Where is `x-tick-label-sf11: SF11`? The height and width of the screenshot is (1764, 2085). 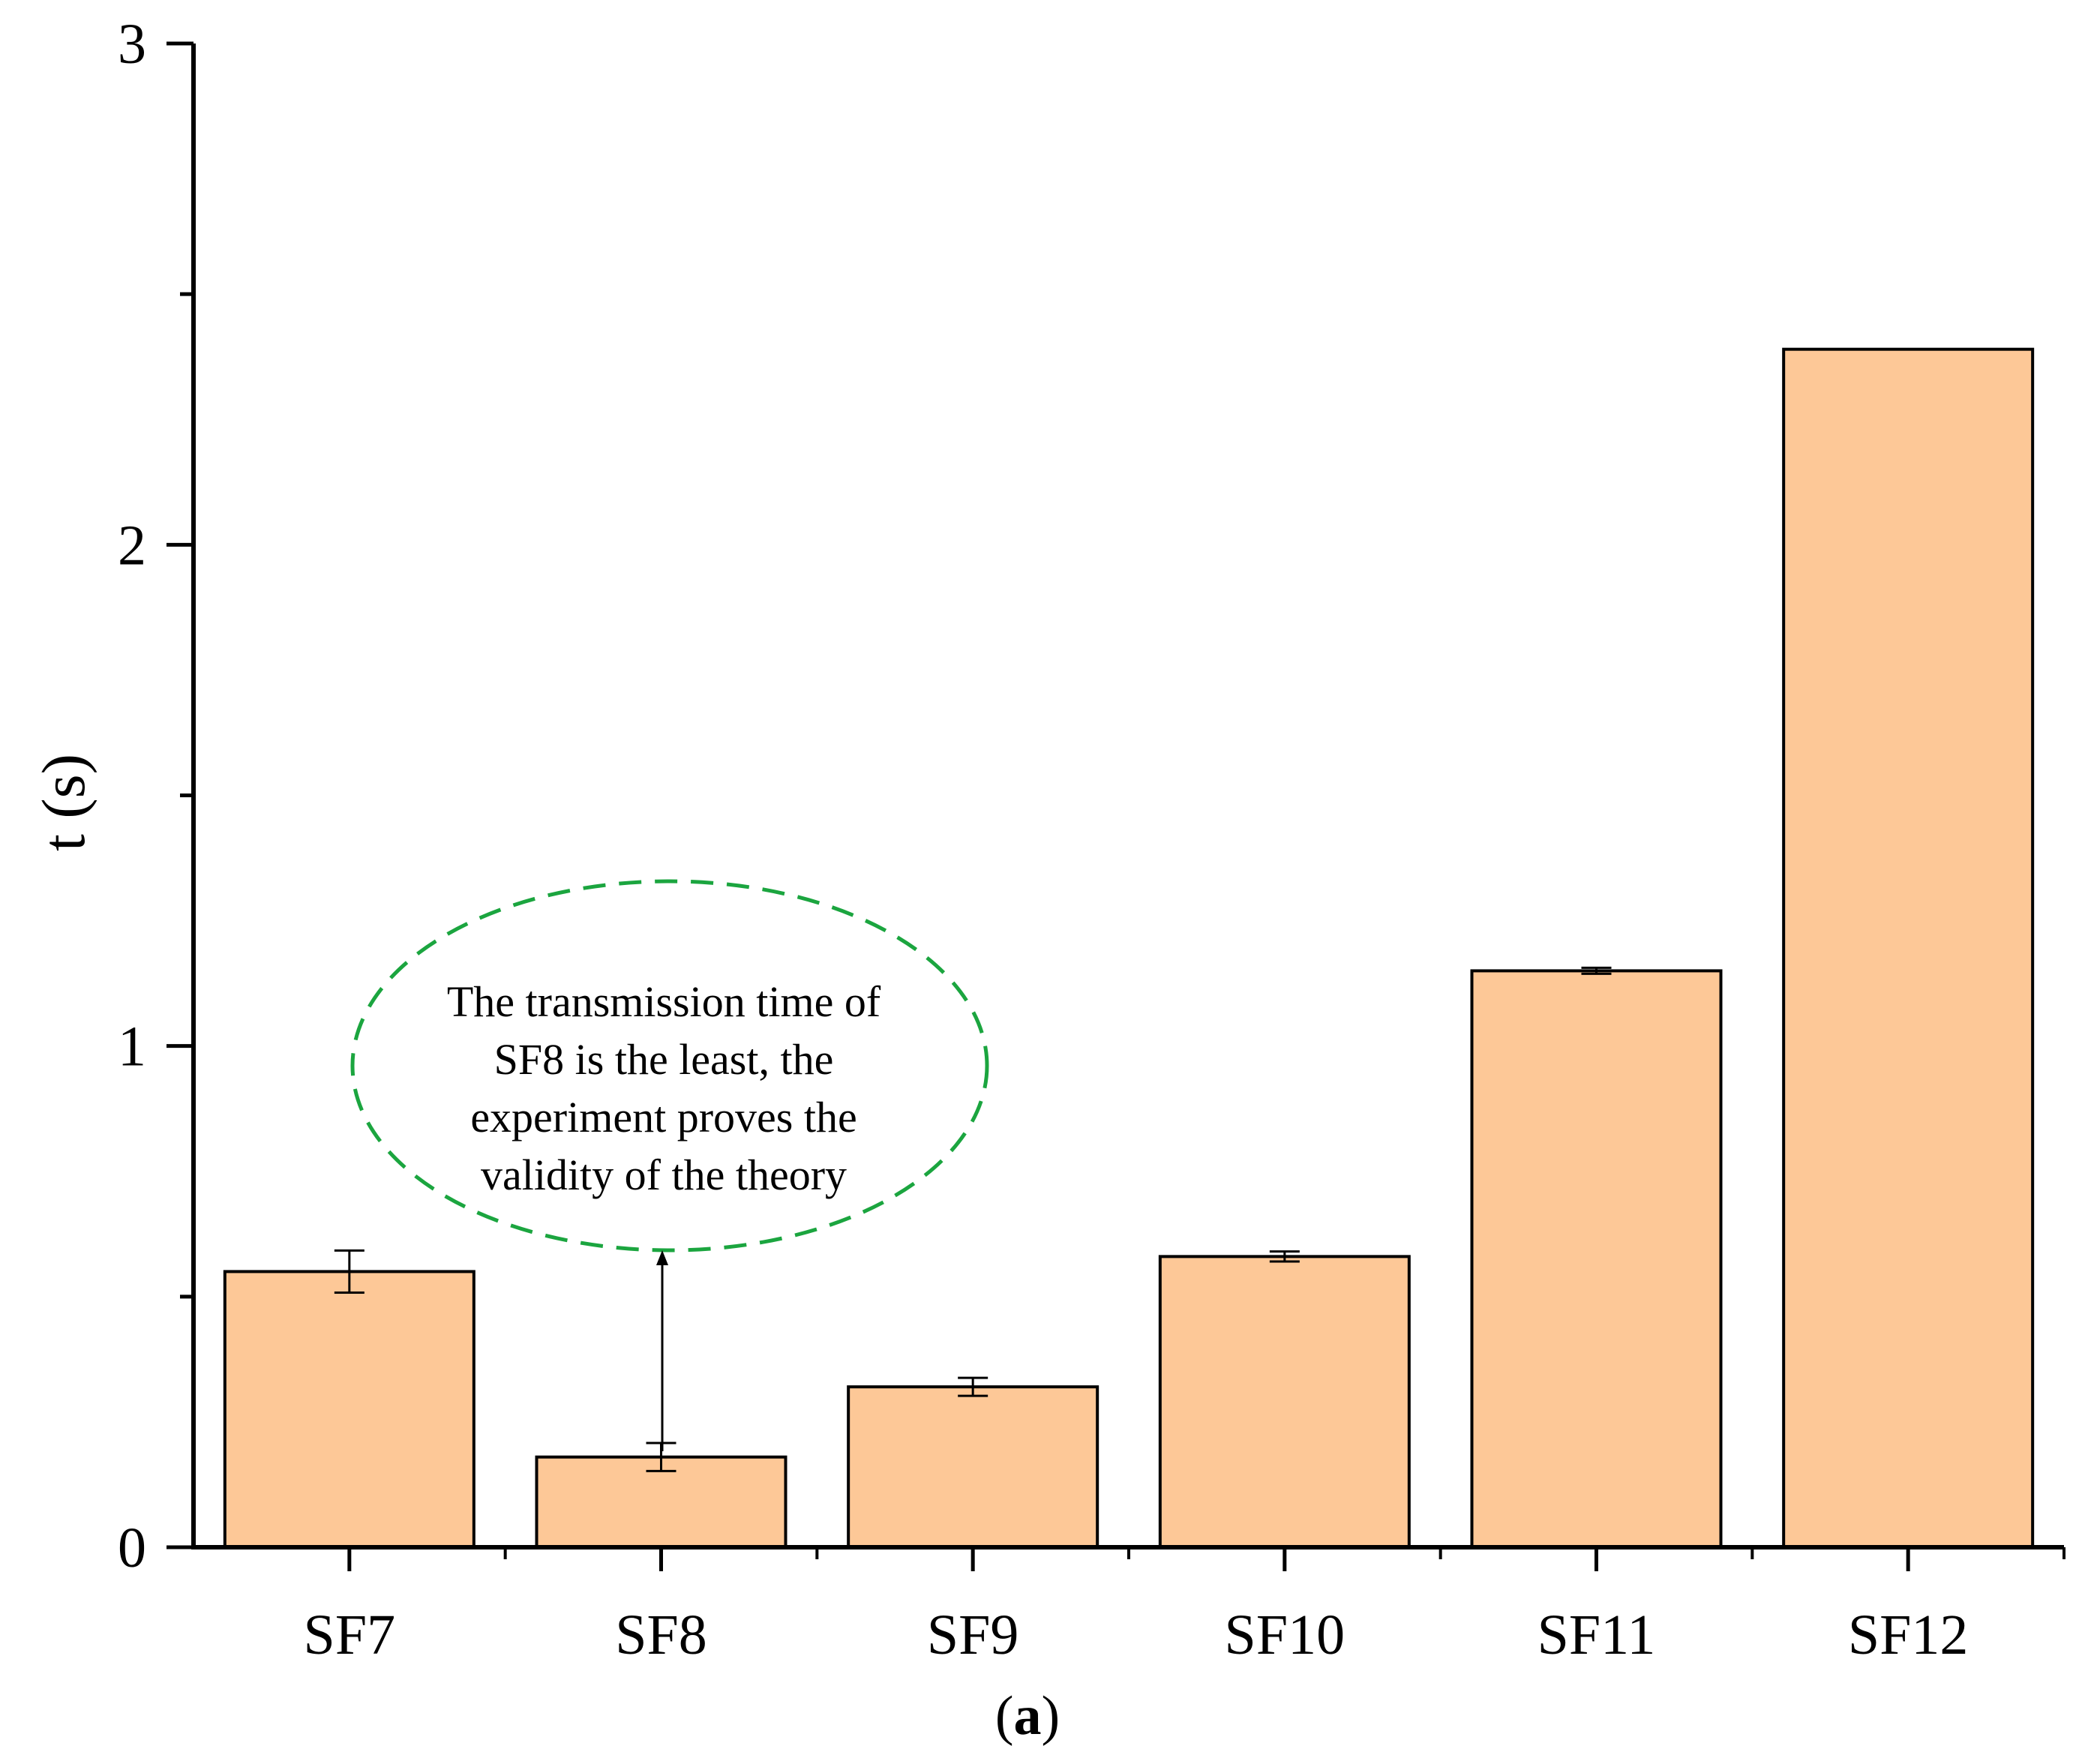 x-tick-label-sf11: SF11 is located at coordinates (1597, 1635).